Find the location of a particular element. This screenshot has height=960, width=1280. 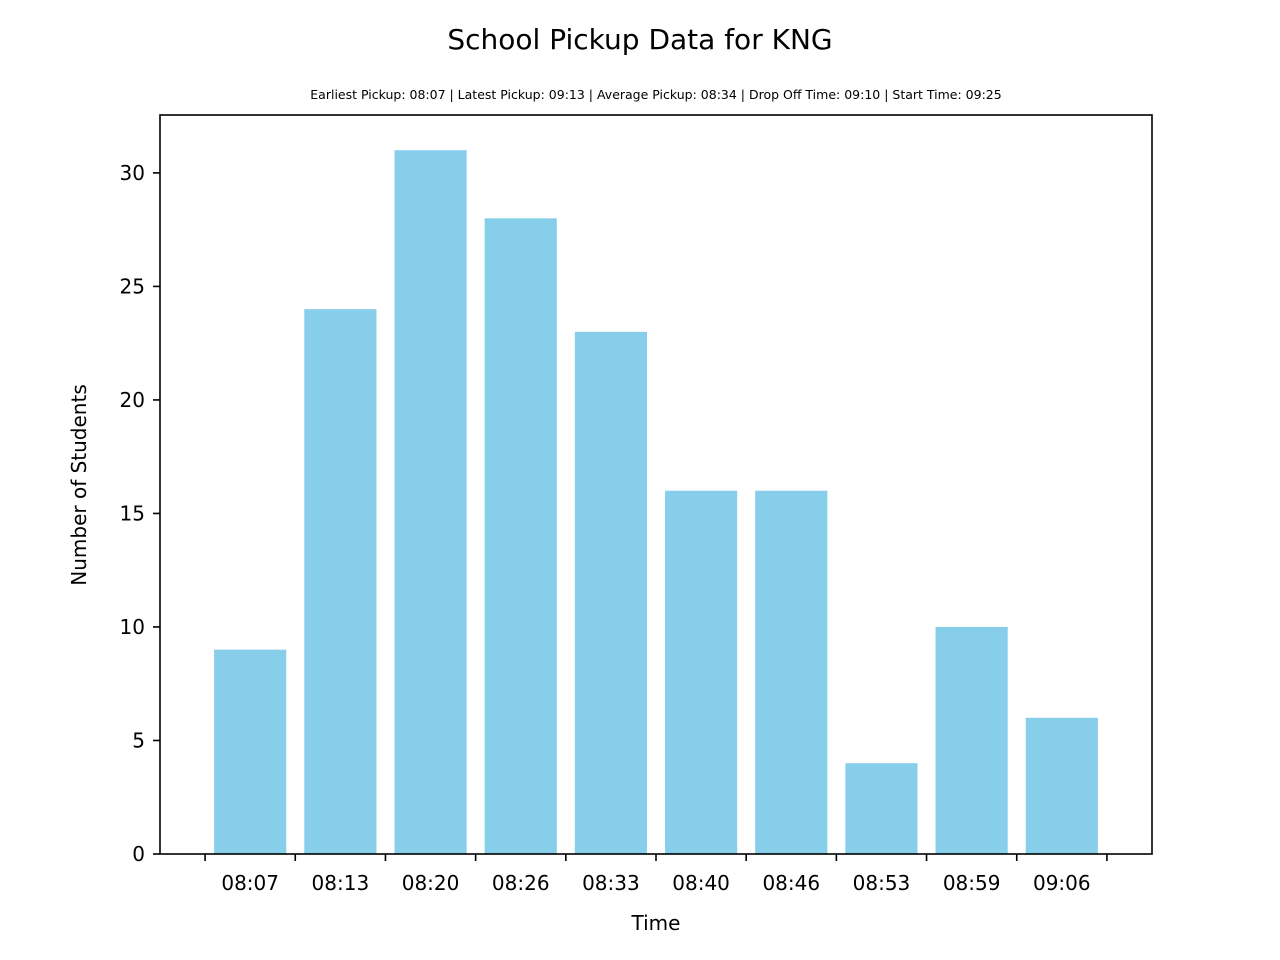

x-tick-label: 08:46 is located at coordinates (791, 883).